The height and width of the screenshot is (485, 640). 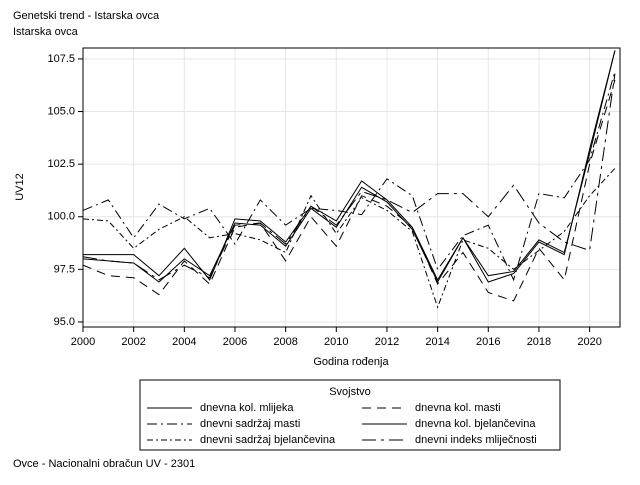 What do you see at coordinates (46, 32) in the screenshot?
I see `chart-subtitle: Istarska ovca` at bounding box center [46, 32].